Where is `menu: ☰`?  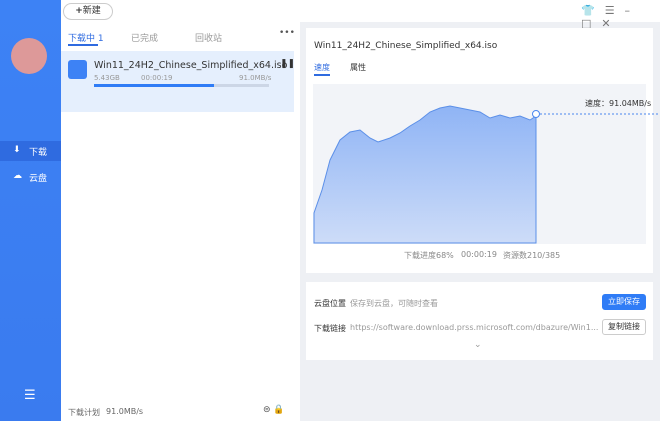
menu: ☰ is located at coordinates (30, 395).